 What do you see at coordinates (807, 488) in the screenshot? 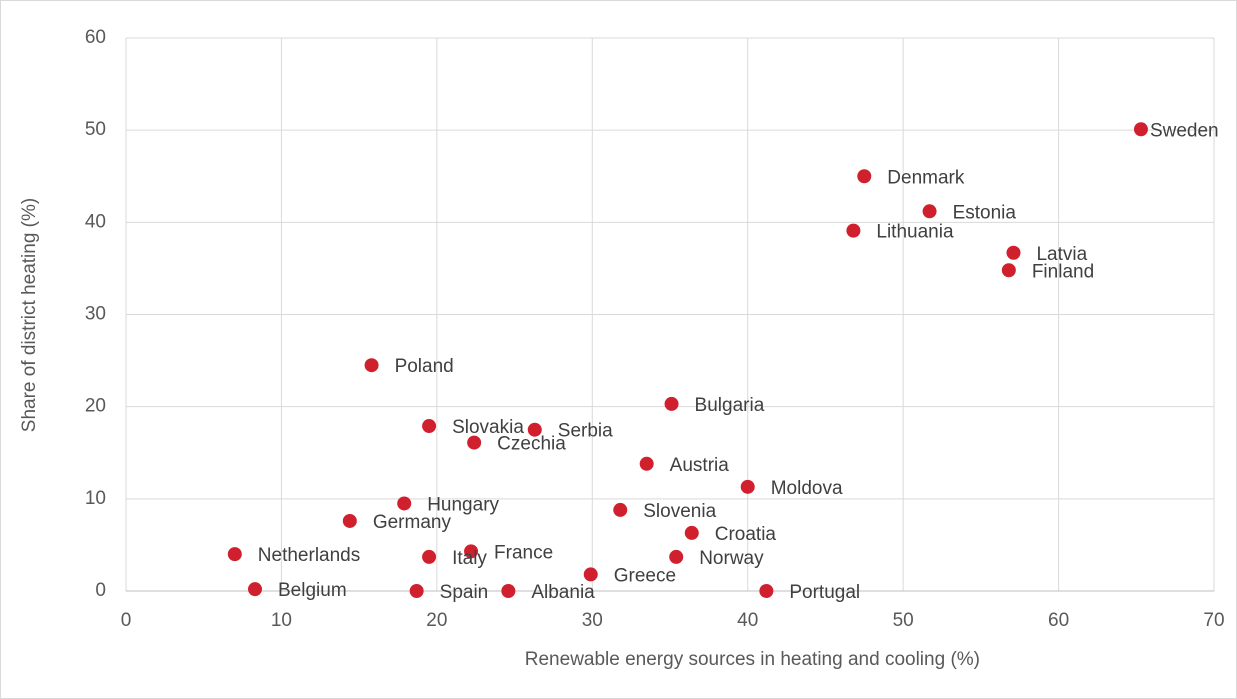
I see `point-label: Moldova` at bounding box center [807, 488].